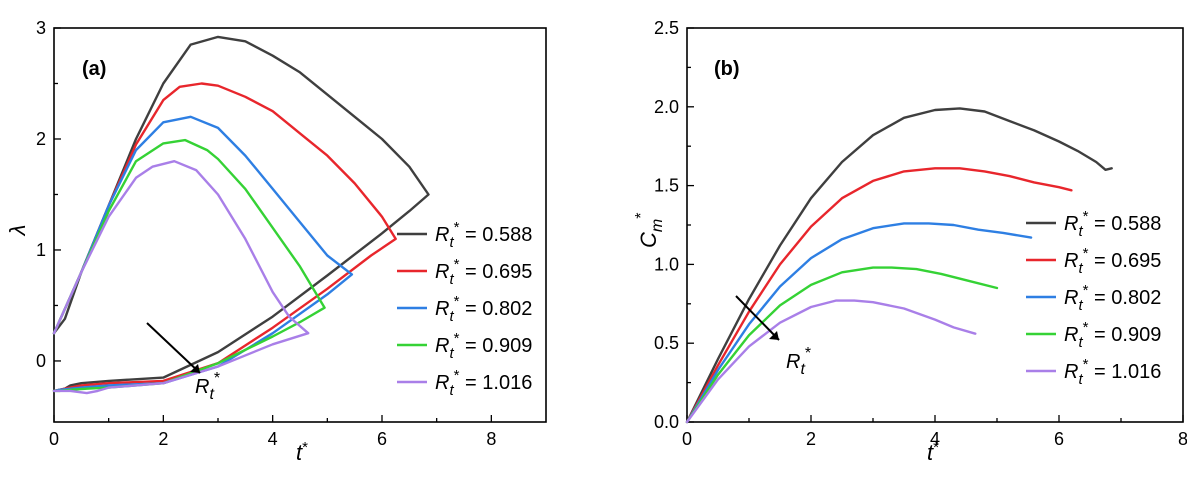  Describe the element at coordinates (305, 447) in the screenshot. I see `x-axis-label-a-star: *` at that location.